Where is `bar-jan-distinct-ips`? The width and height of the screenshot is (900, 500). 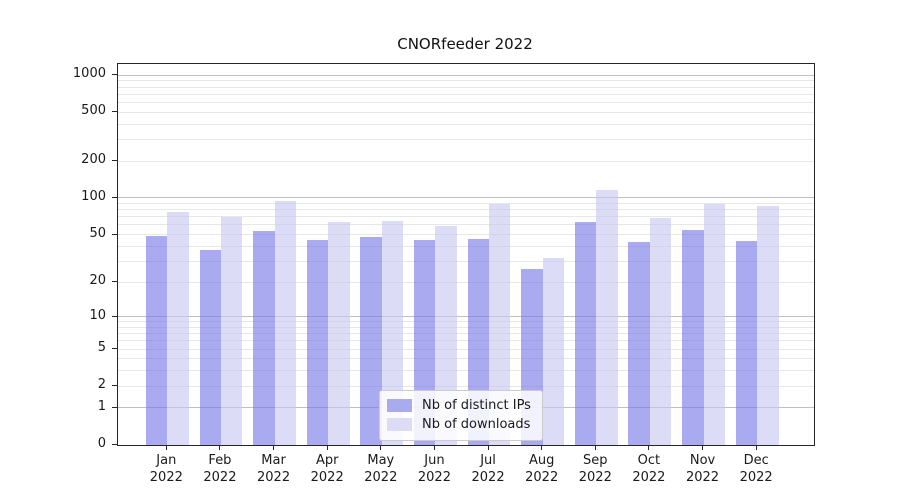
bar-jan-distinct-ips is located at coordinates (156, 340).